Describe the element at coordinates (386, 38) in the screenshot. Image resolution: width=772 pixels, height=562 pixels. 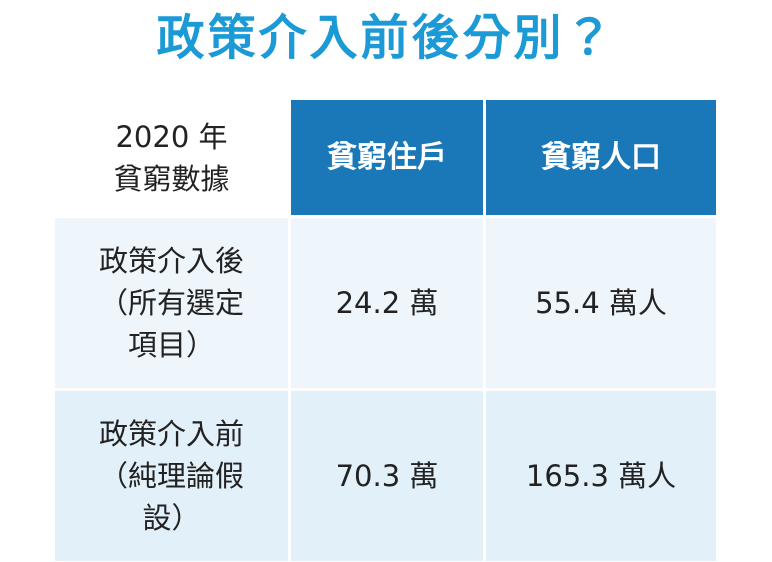
I see `title: 政策介入前後分別？` at that location.